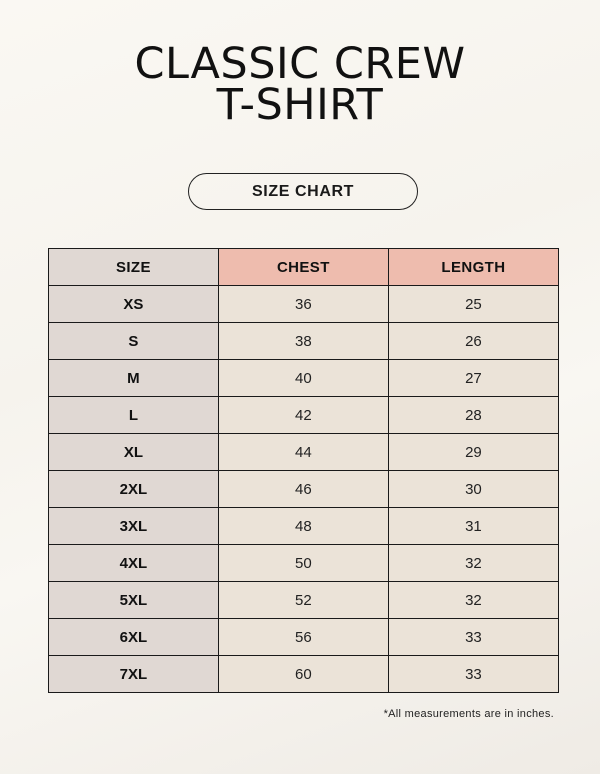 The width and height of the screenshot is (600, 774). I want to click on table-row: XS 36 25, so click(304, 304).